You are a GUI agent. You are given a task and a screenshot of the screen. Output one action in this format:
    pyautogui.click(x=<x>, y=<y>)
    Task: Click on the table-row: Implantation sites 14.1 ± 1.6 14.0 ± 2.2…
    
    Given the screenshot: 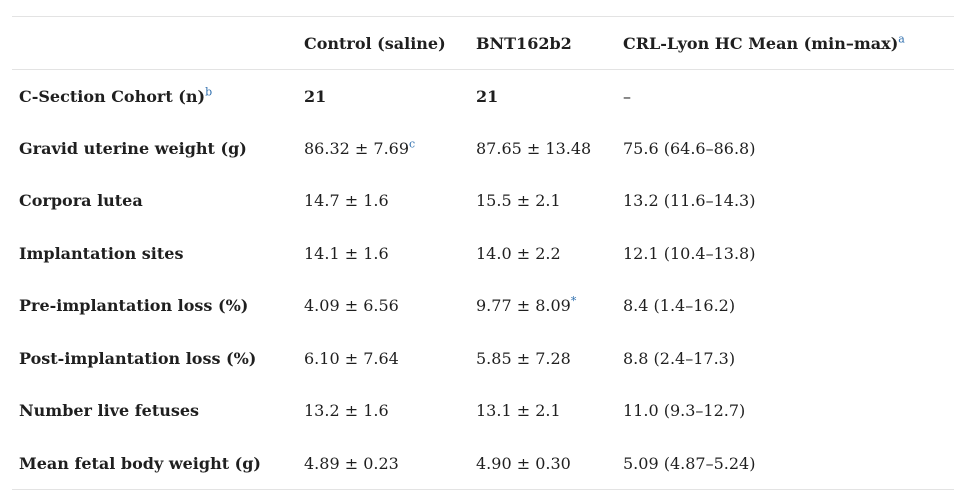 What is the action you would take?
    pyautogui.click(x=483, y=253)
    